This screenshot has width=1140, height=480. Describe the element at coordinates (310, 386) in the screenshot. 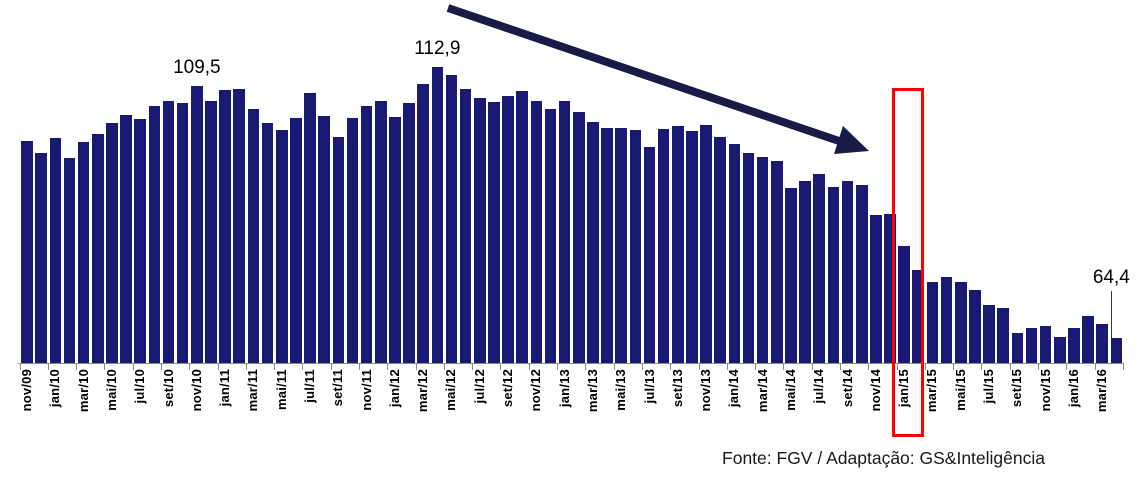

I see `x-axis-label: jul/11` at that location.